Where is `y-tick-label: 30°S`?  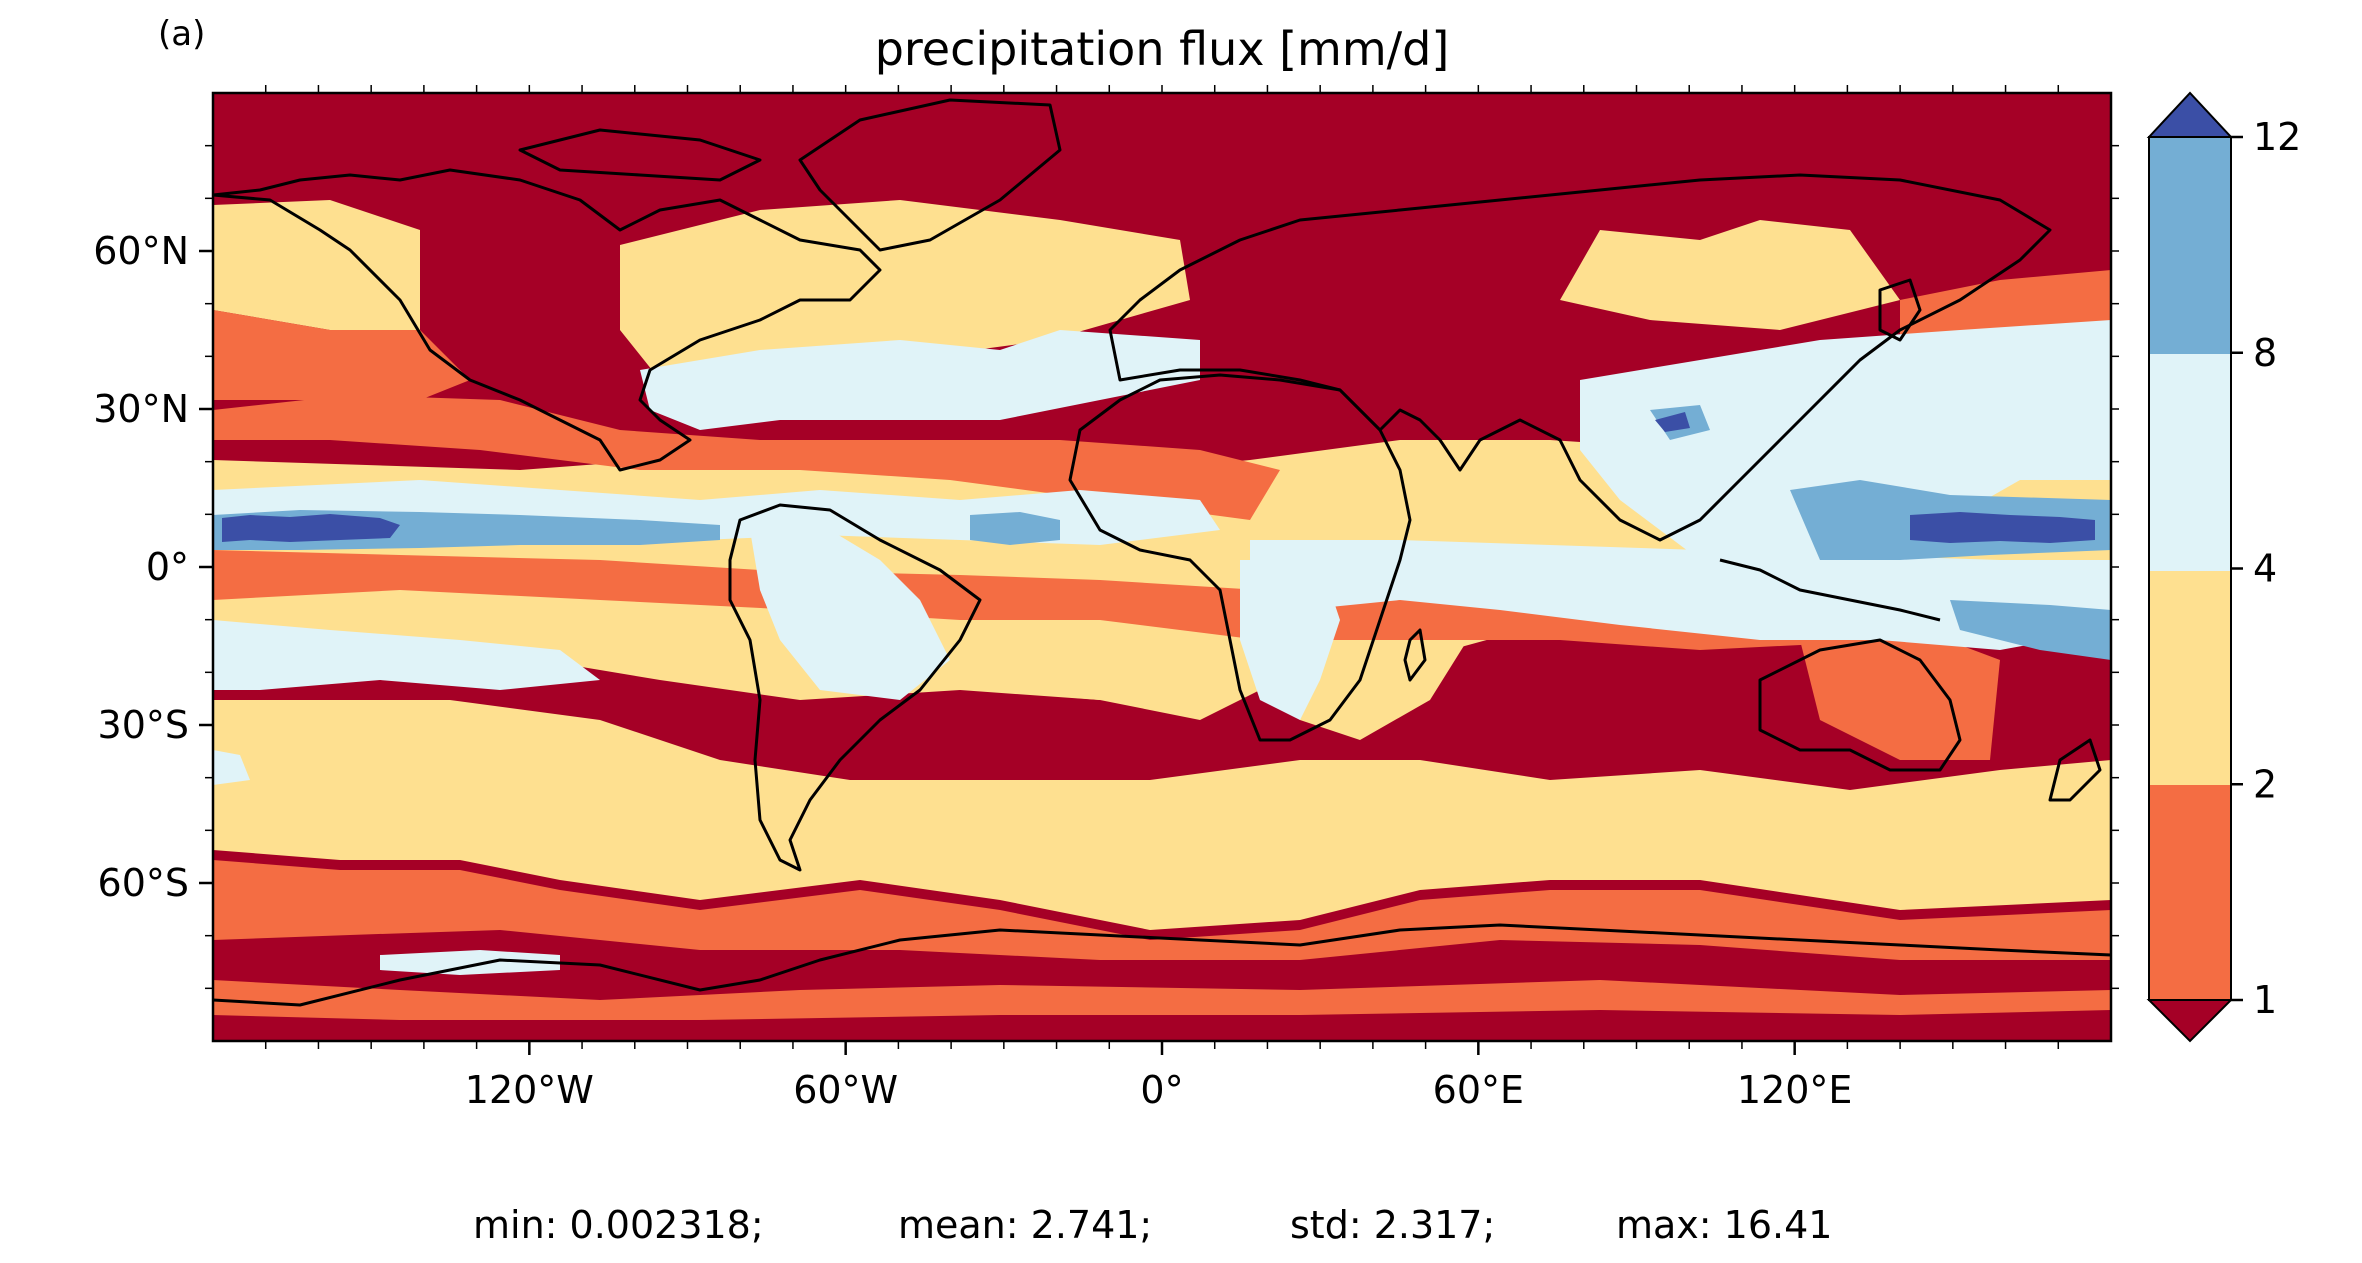
y-tick-label: 30°S is located at coordinates (143, 725).